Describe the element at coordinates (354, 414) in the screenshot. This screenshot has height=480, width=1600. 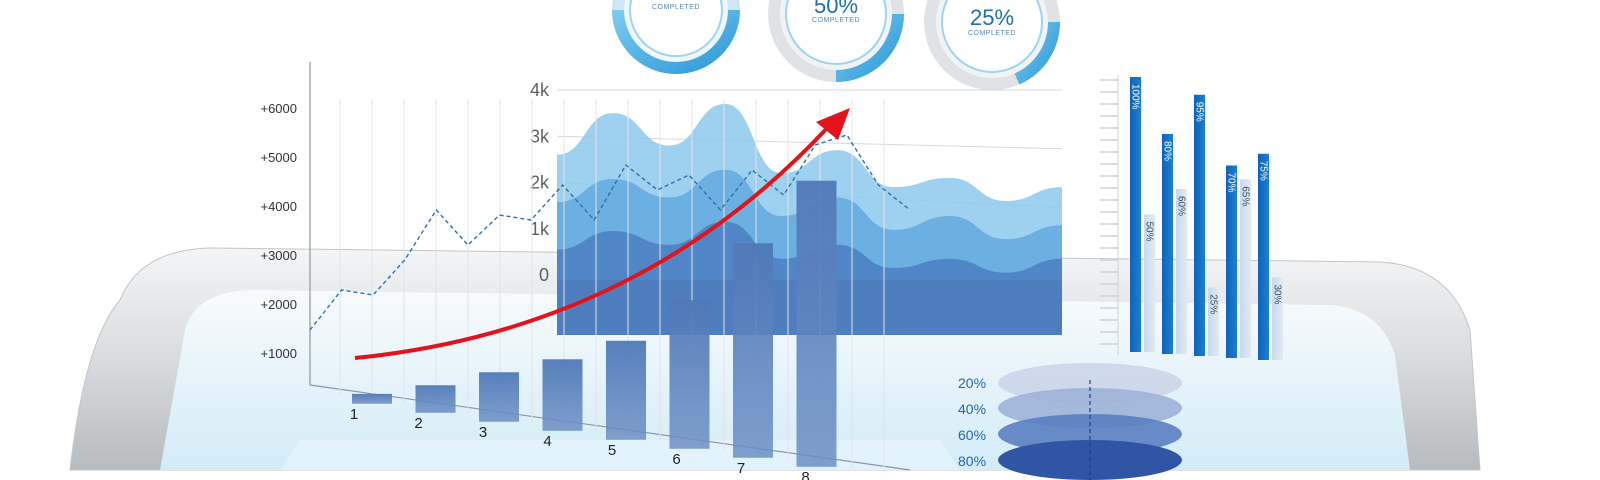
I see `bar-x-tick: 1` at that location.